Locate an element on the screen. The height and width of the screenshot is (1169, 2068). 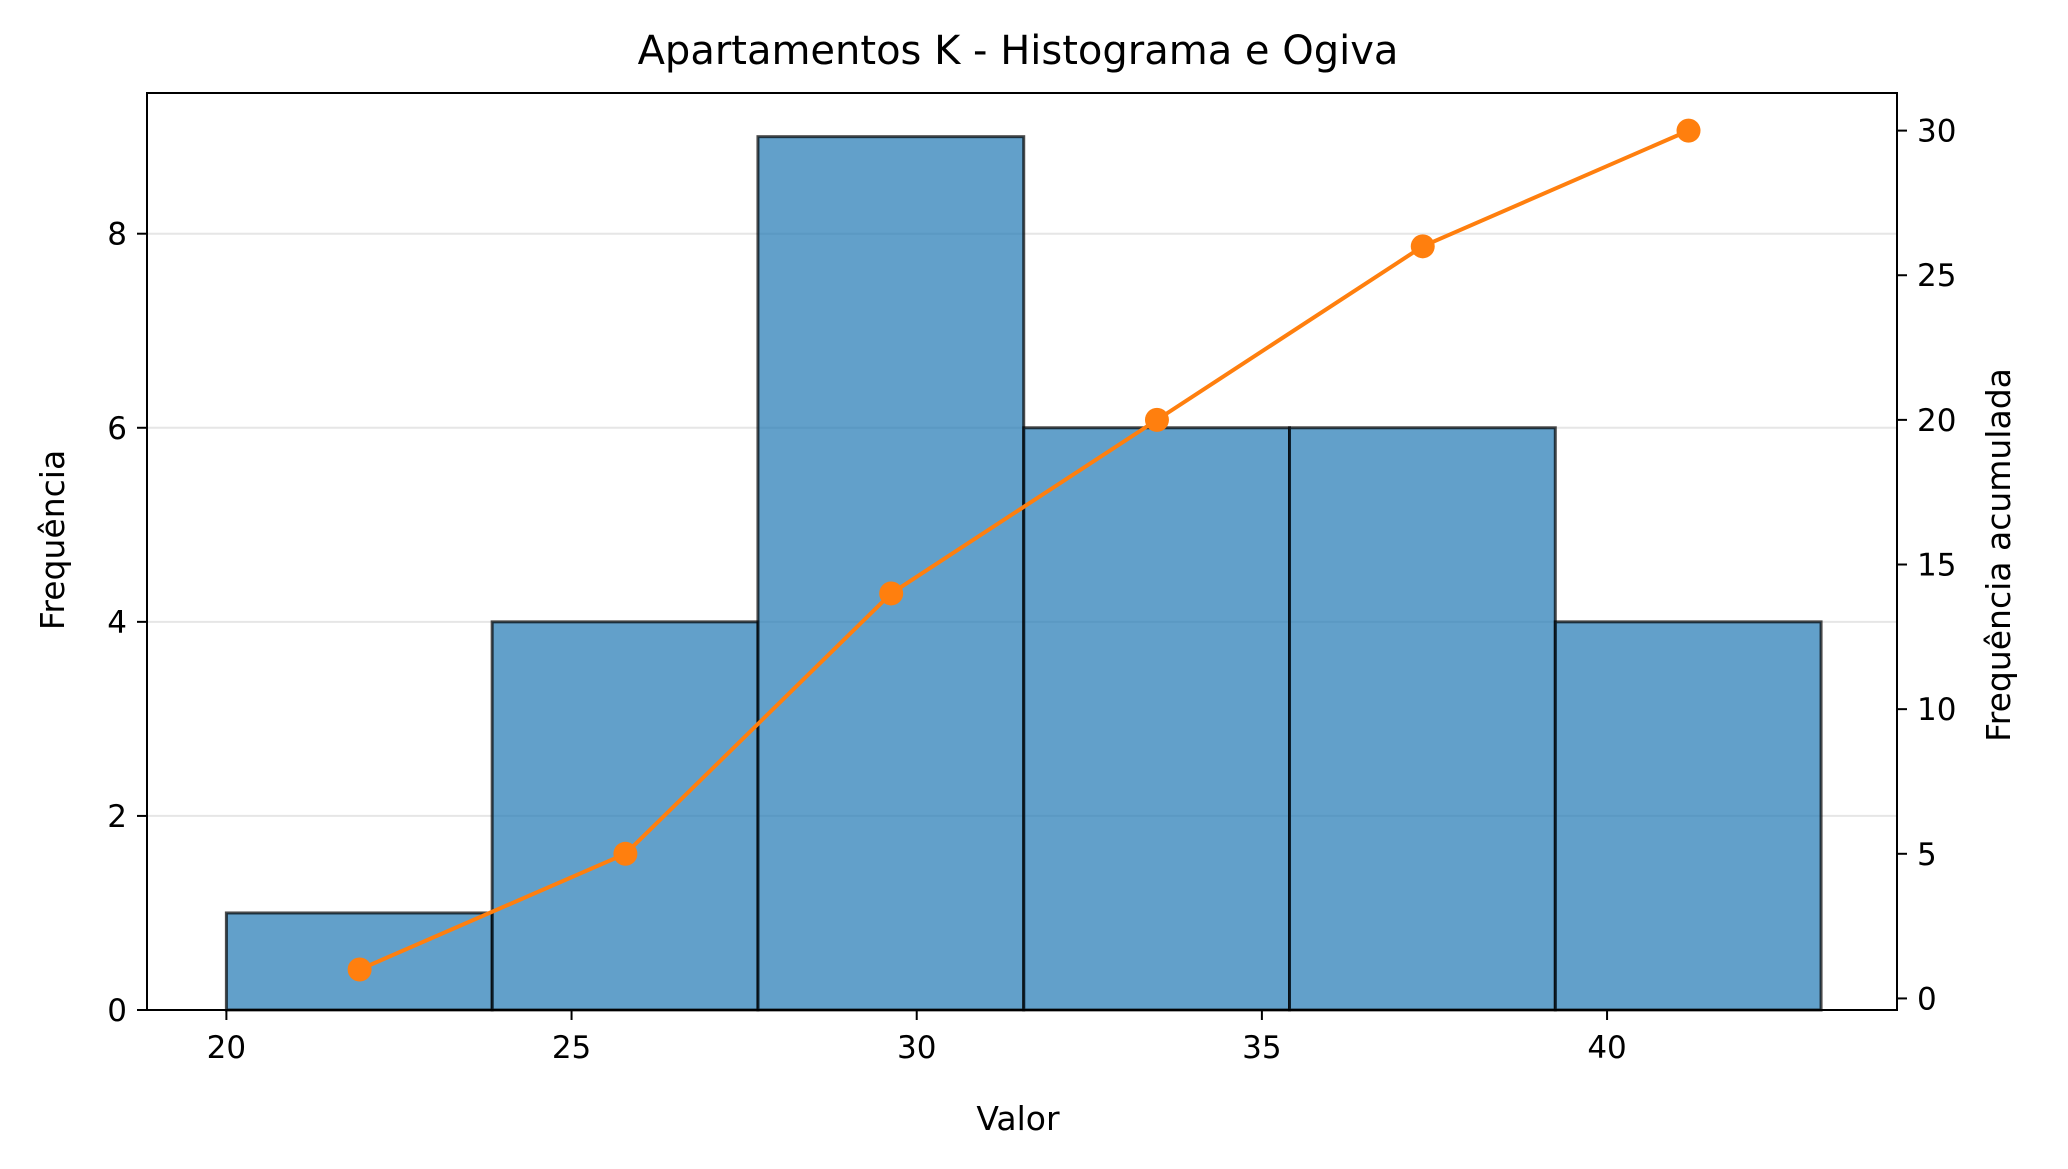
y2-tick-label: 5 is located at coordinates (1927, 855).